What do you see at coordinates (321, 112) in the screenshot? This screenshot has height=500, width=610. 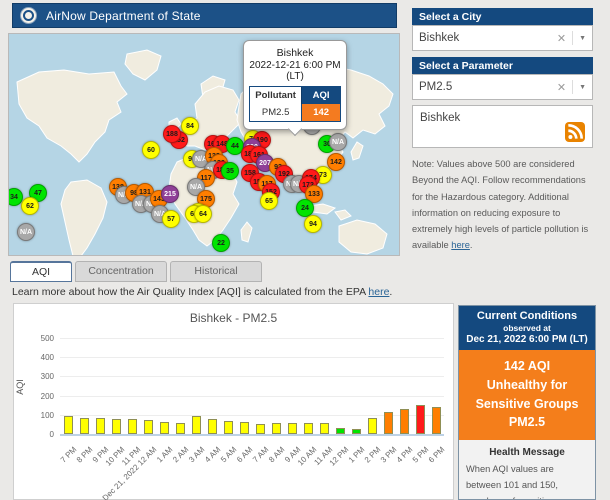 I see `popup-aqi-value: 142` at bounding box center [321, 112].